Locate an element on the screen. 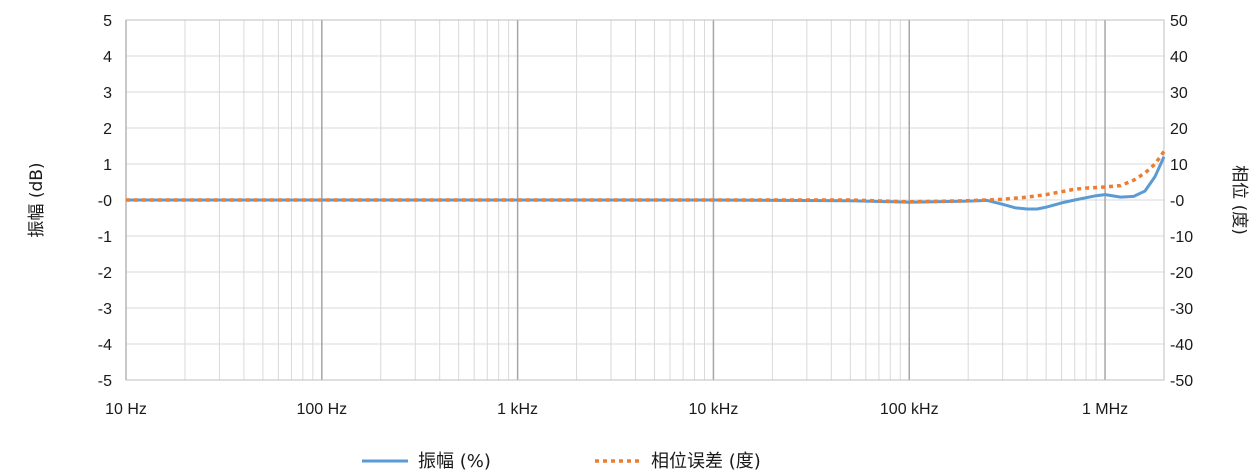 This screenshot has height=473, width=1254. y2-axis-ticks: 50 40 30 20 10 -0 -10 -20 -30 -40 -50 is located at coordinates (1181, 201).